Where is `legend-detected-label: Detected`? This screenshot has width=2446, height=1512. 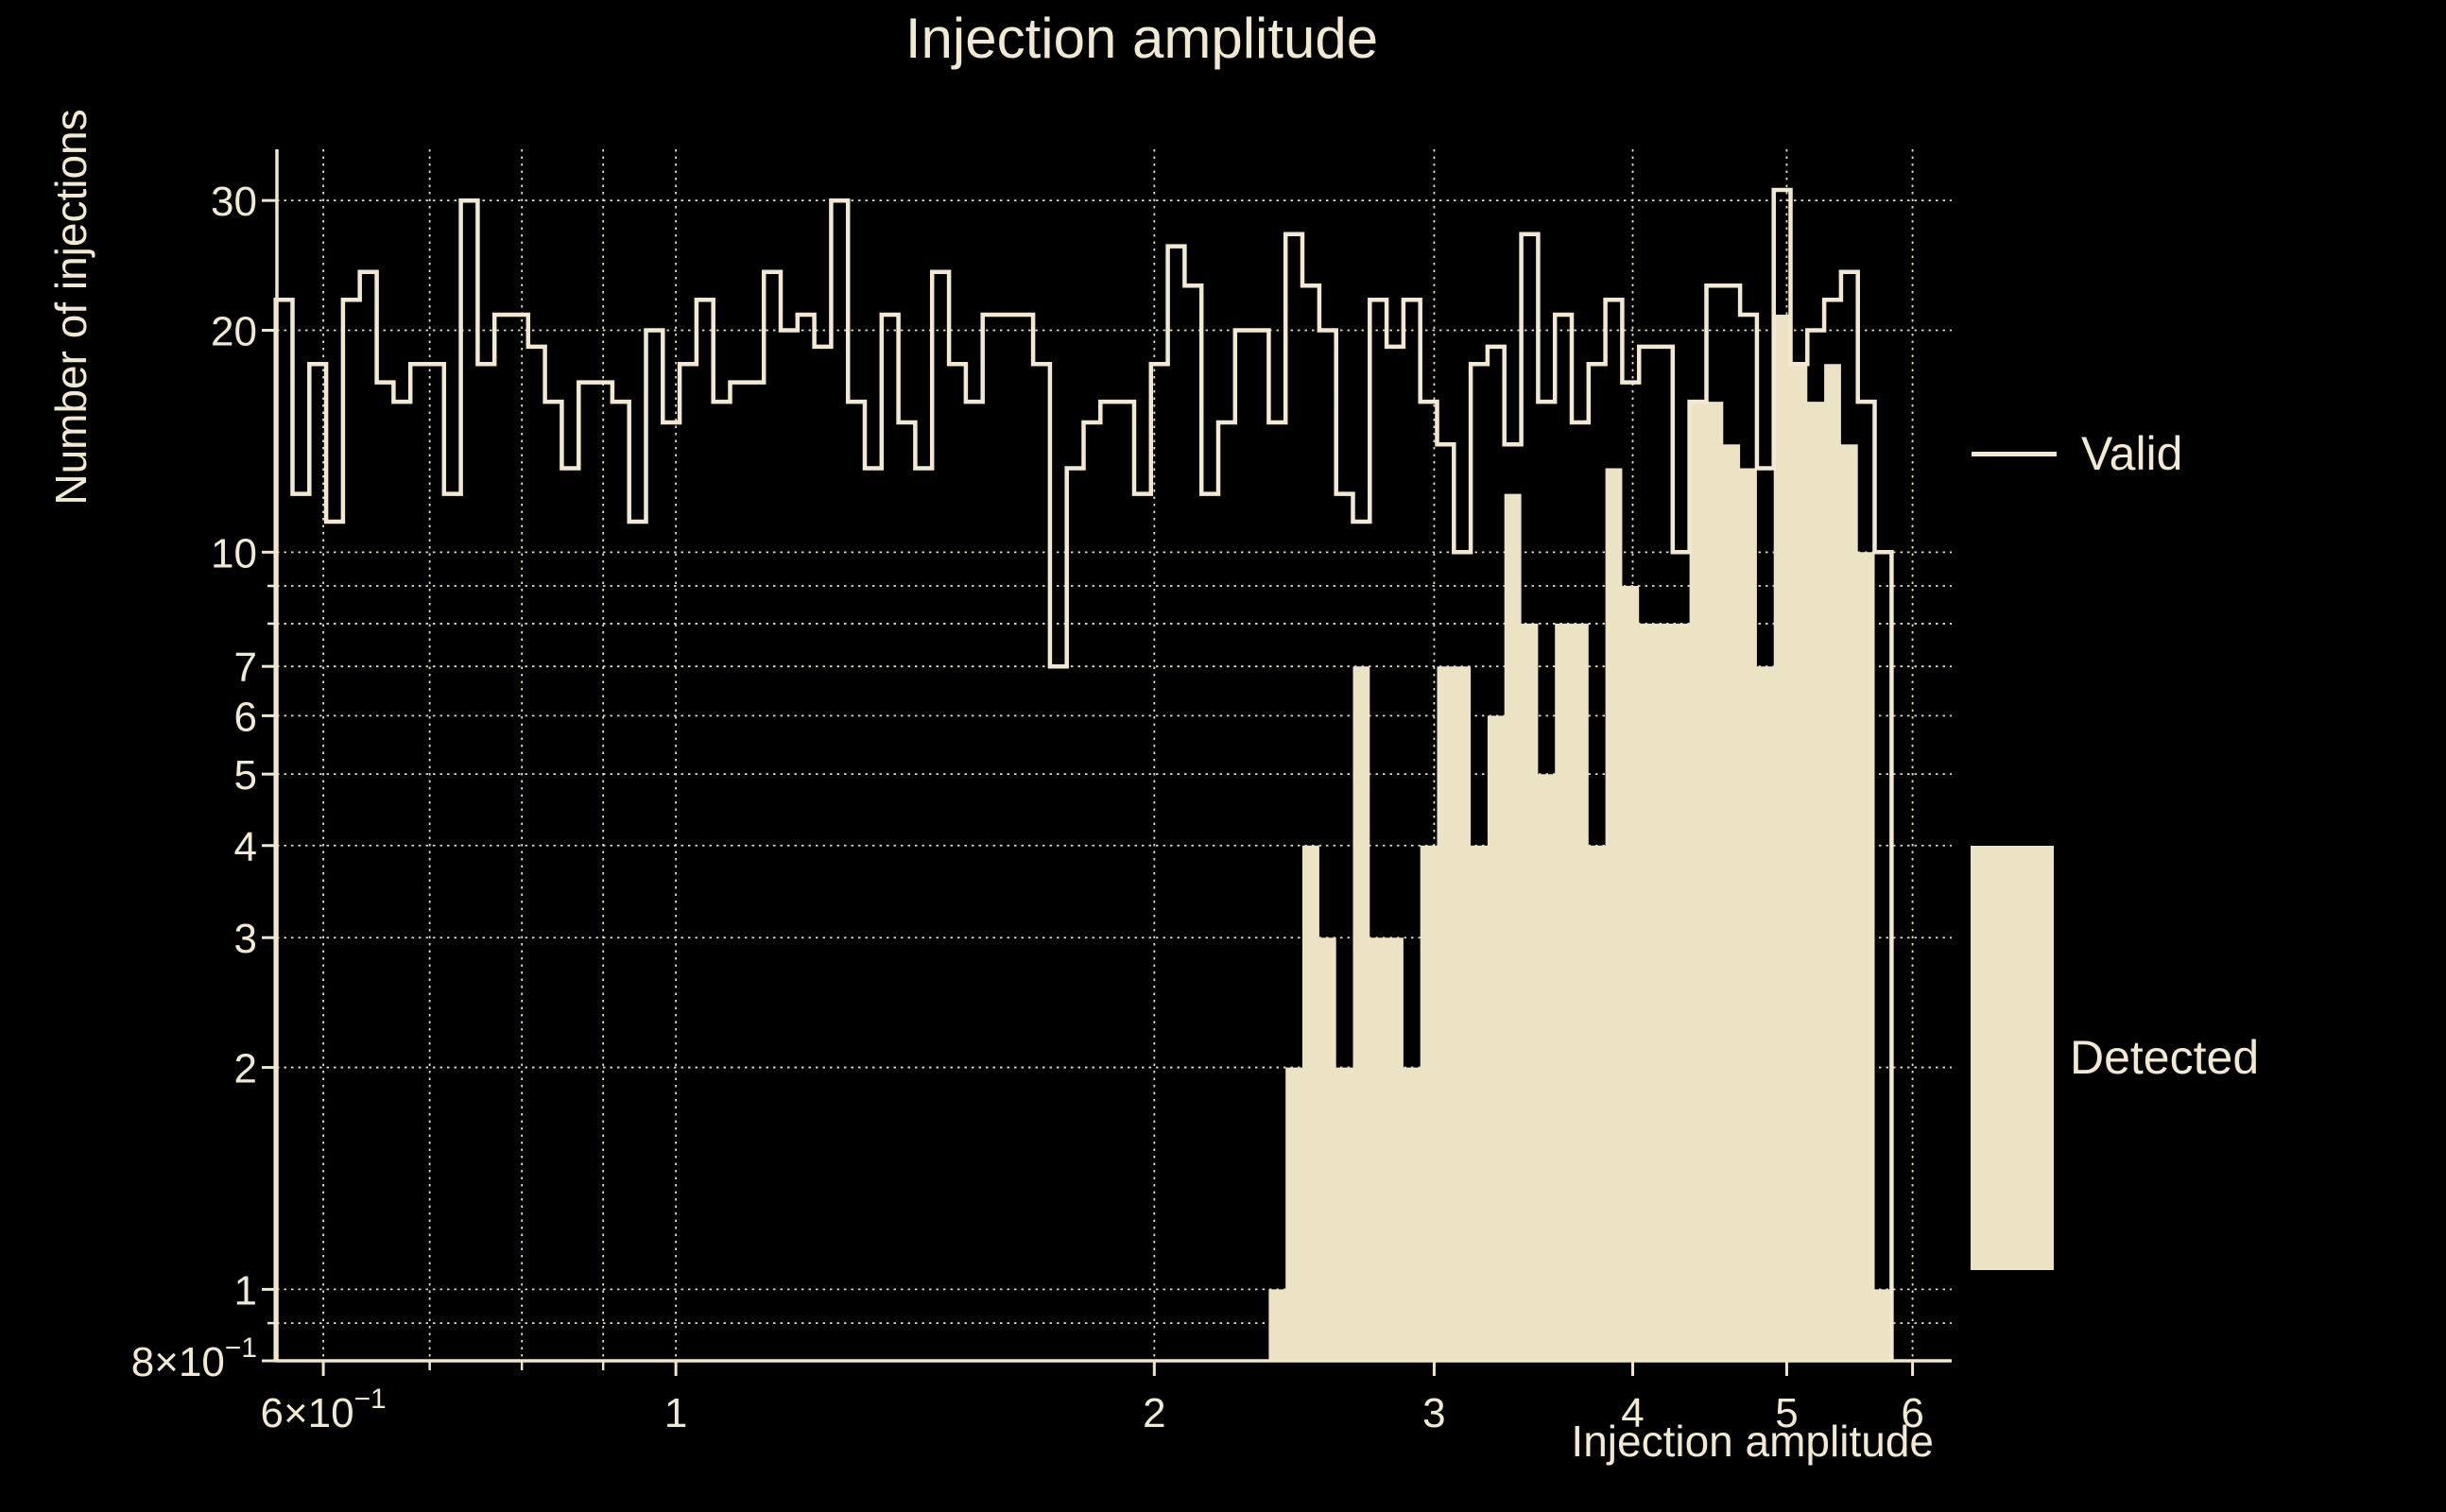 legend-detected-label: Detected is located at coordinates (2165, 1057).